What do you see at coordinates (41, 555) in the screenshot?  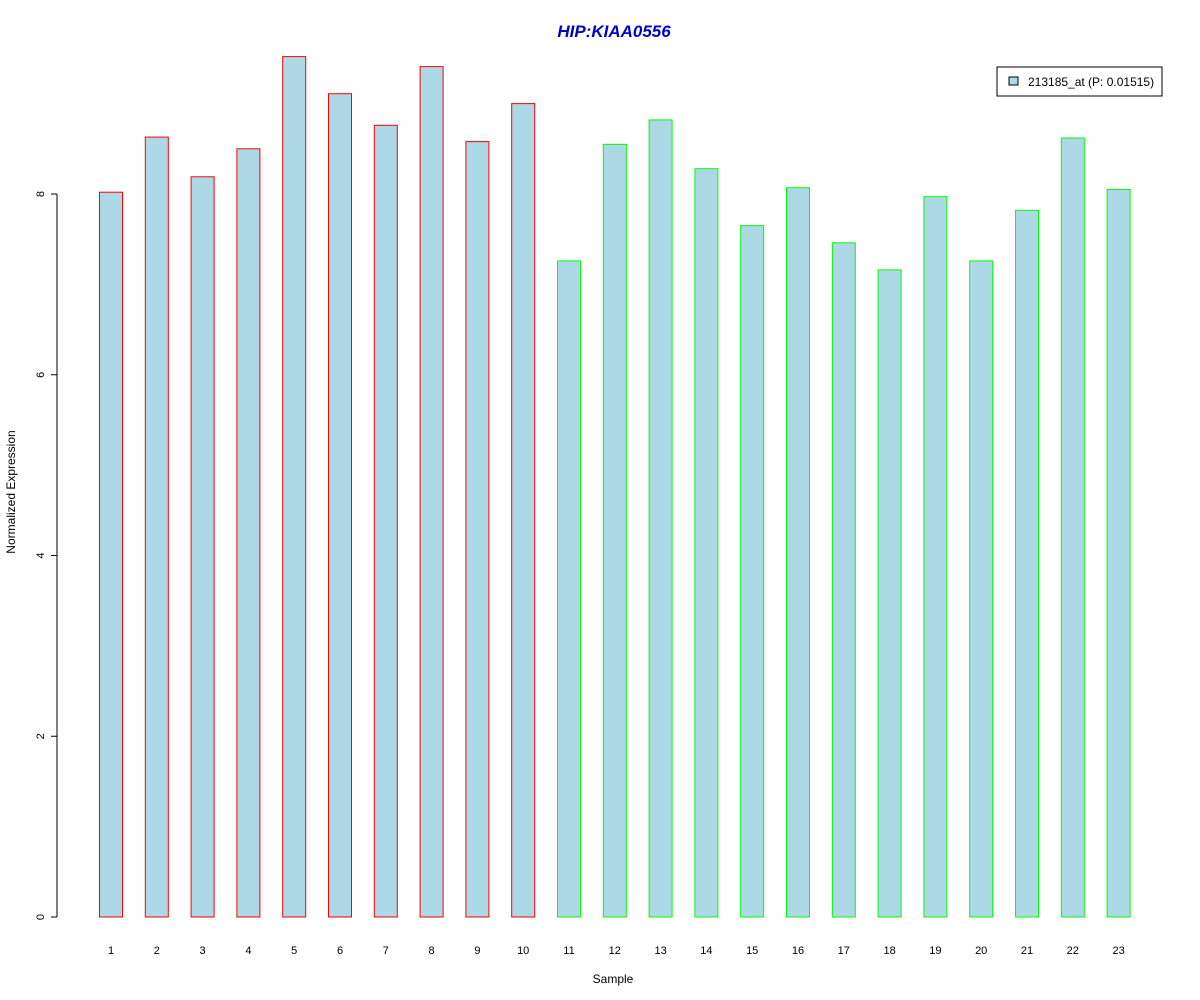 I see `y-tick-label: 4` at bounding box center [41, 555].